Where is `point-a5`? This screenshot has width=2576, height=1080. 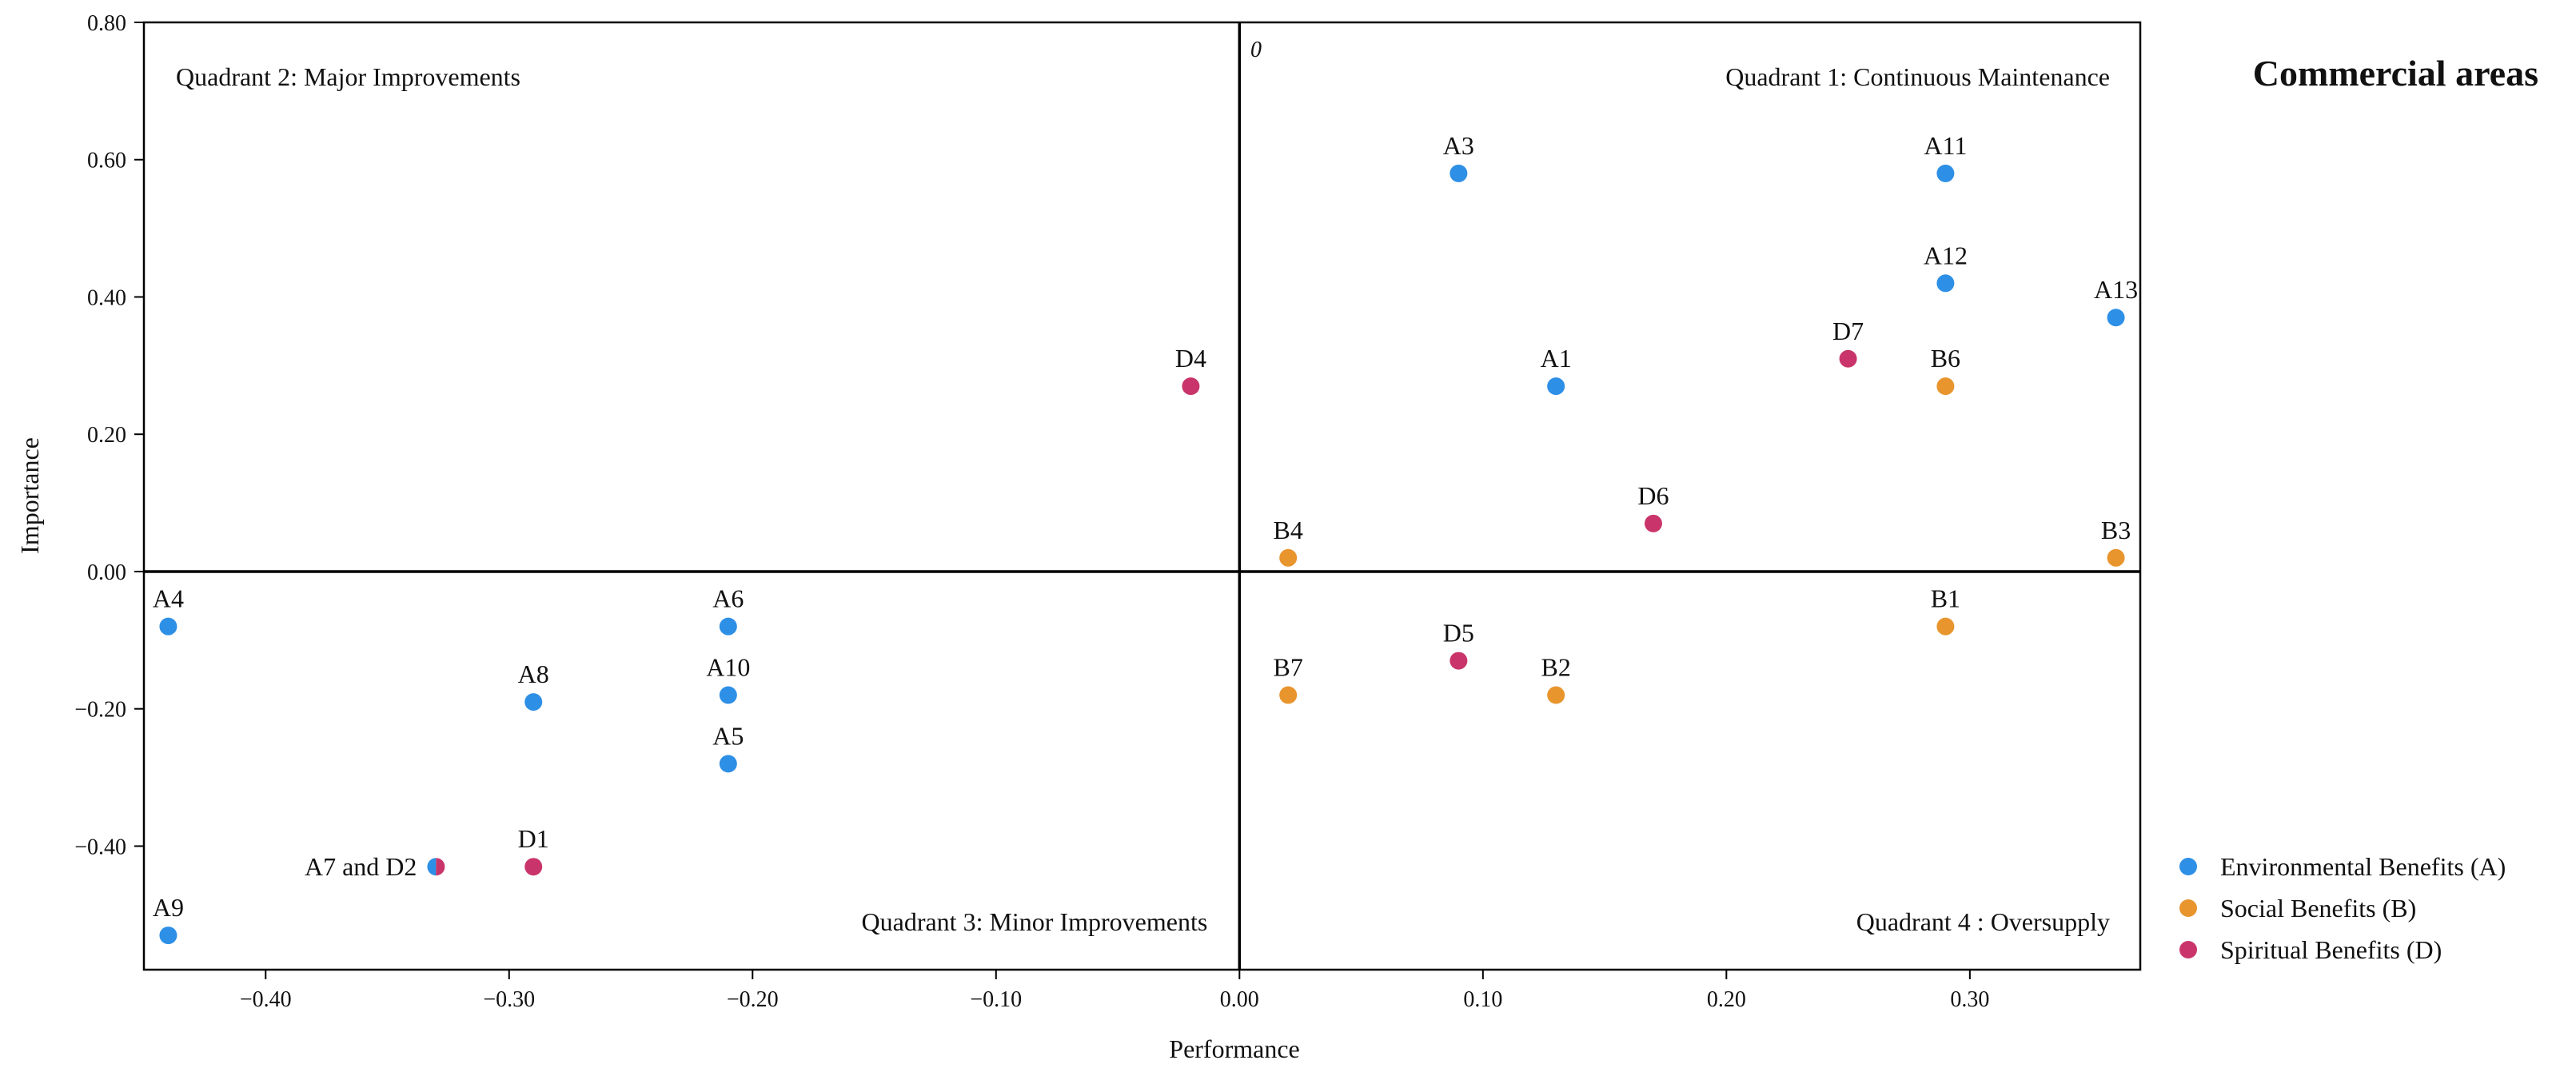 point-a5 is located at coordinates (728, 764).